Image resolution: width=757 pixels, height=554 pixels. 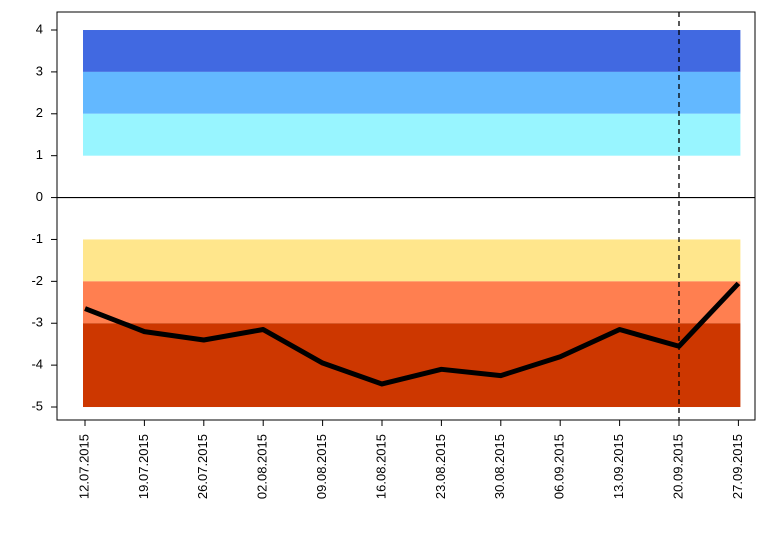 What do you see at coordinates (37, 238) in the screenshot?
I see `y-tick-label: -1` at bounding box center [37, 238].